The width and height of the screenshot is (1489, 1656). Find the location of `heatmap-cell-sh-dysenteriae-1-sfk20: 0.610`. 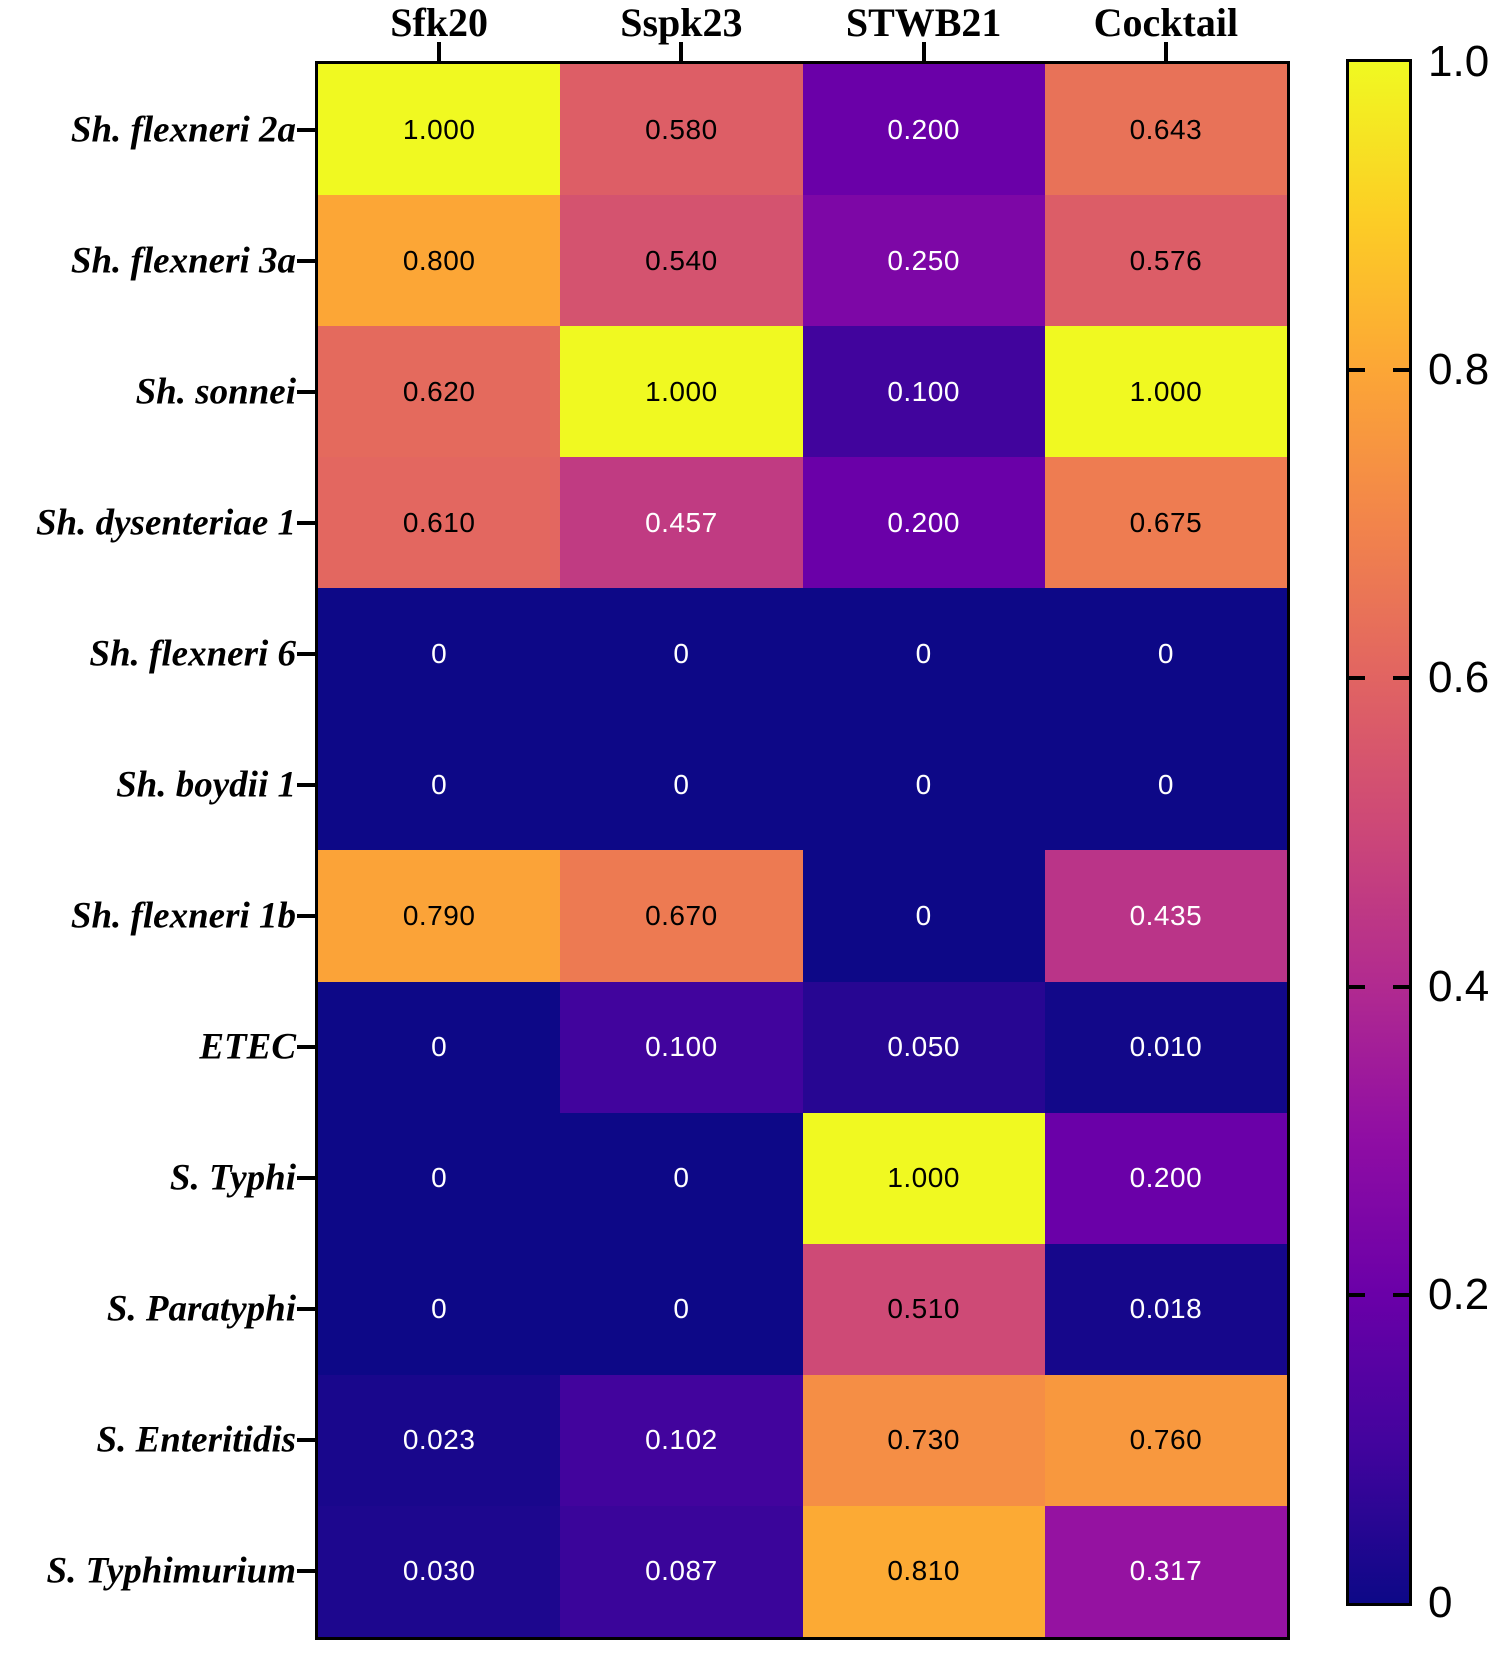

heatmap-cell-sh-dysenteriae-1-sfk20: 0.610 is located at coordinates (439, 523).